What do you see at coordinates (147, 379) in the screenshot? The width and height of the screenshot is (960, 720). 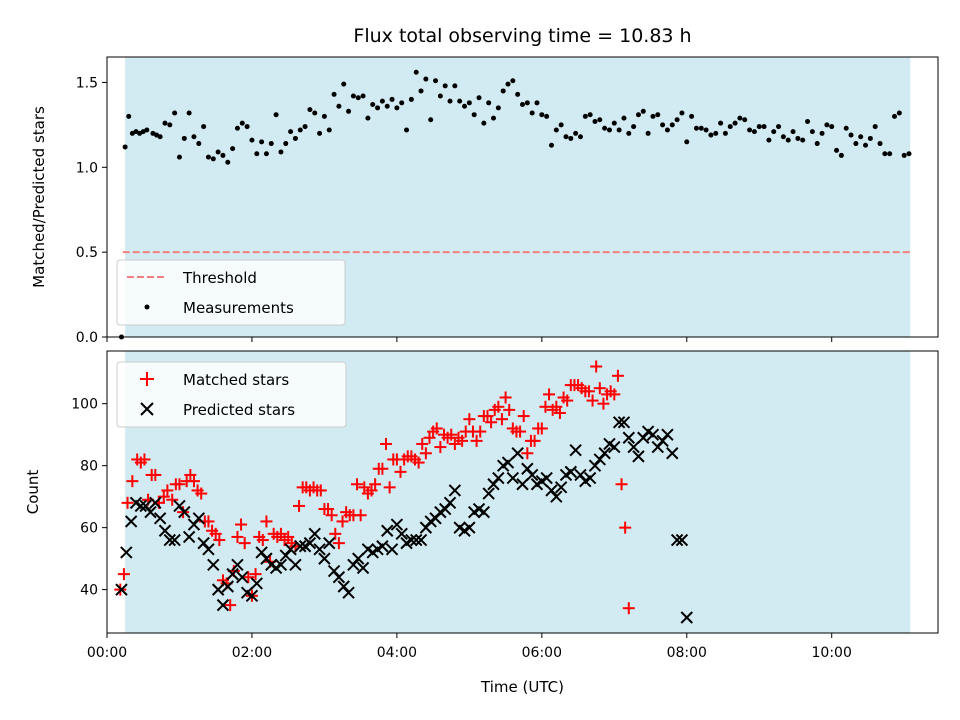 I see `legend-matched-swatch` at bounding box center [147, 379].